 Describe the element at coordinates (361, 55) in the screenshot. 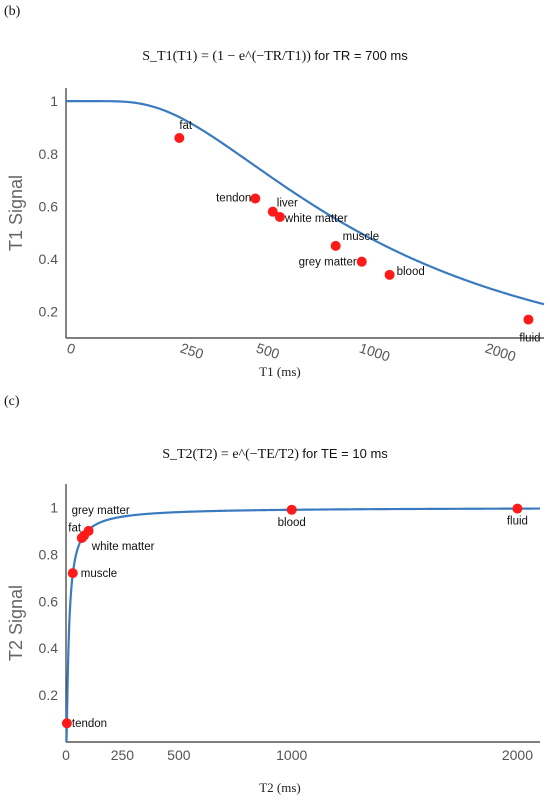

I see `panel-b-formula-tail: for TR = 700 ms` at that location.